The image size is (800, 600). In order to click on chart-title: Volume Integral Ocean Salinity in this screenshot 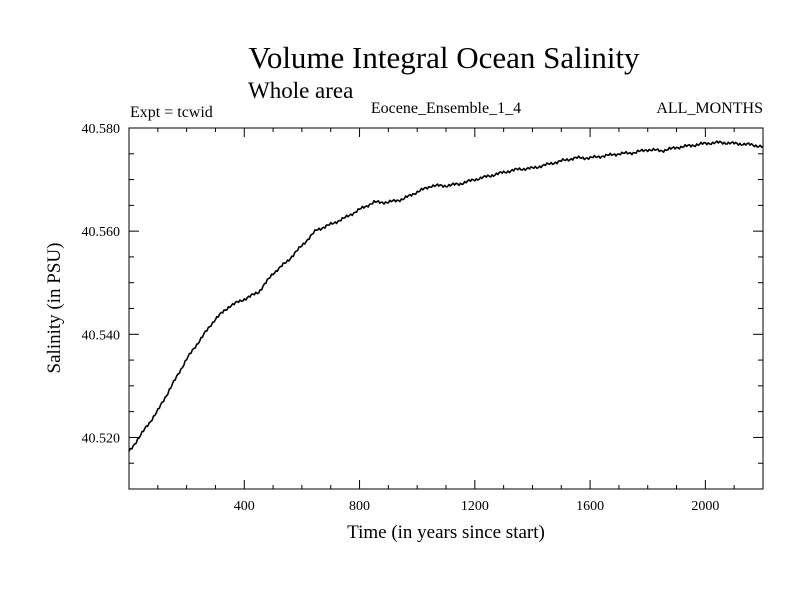, I will do `click(444, 57)`.